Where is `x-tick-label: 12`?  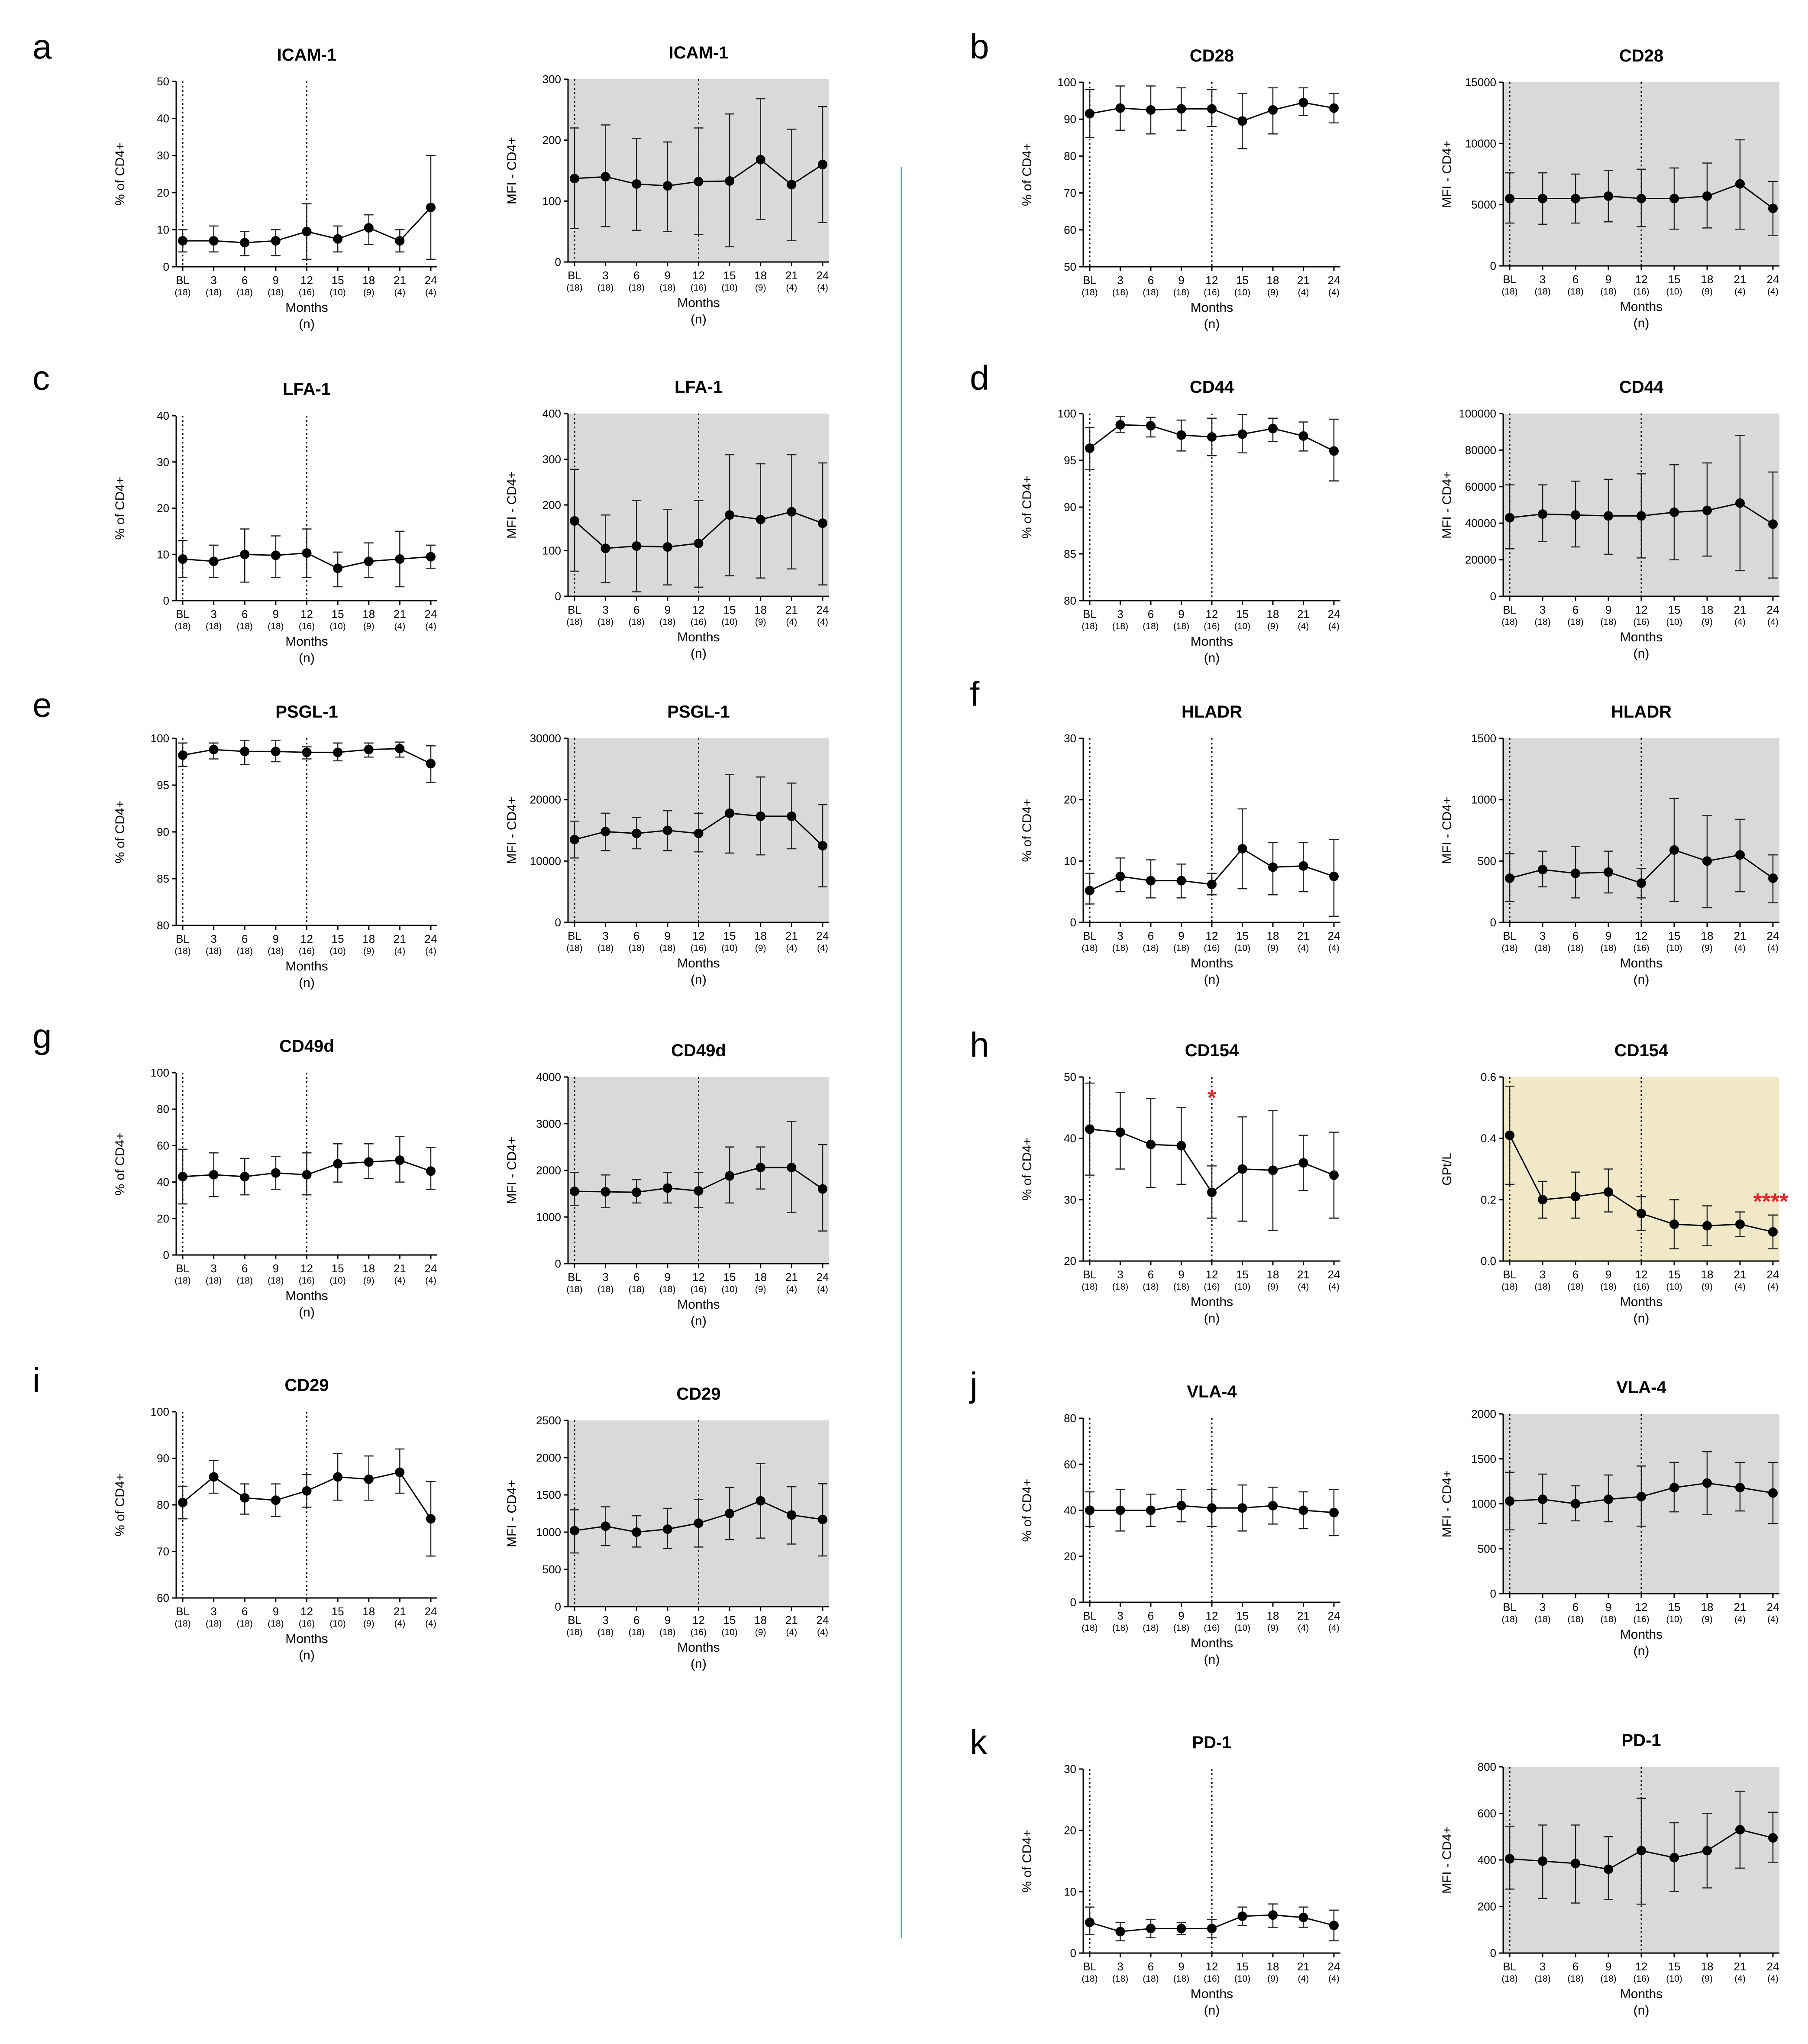
x-tick-label: 12 is located at coordinates (1641, 1607).